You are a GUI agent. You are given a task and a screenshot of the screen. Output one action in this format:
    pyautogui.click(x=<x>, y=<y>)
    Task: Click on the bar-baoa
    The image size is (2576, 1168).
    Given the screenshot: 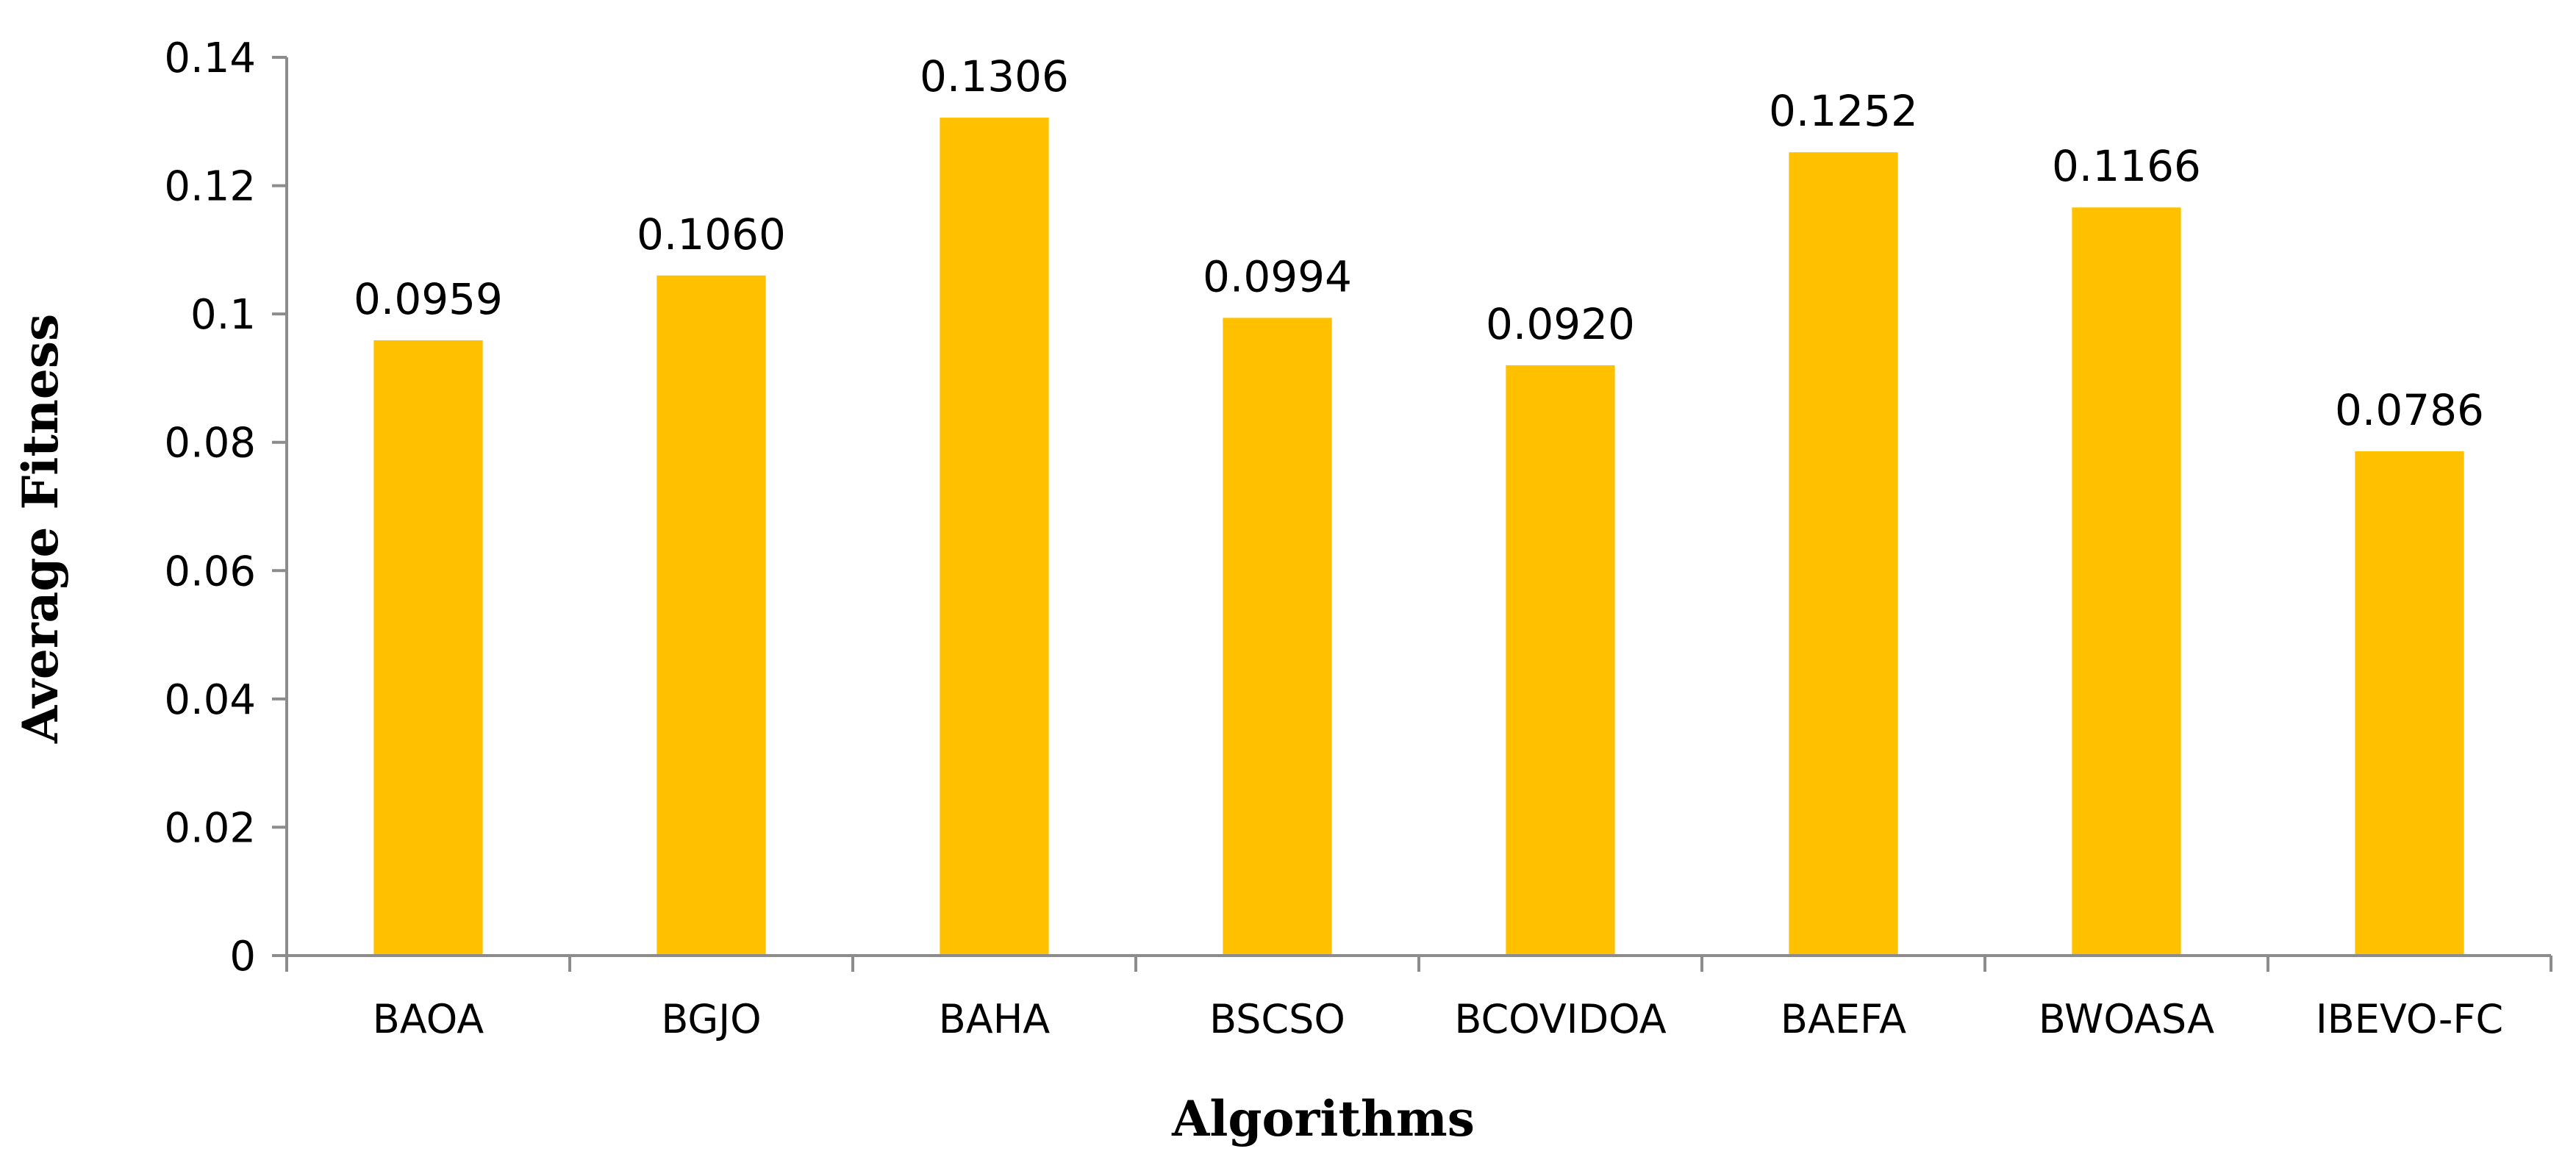 What is the action you would take?
    pyautogui.click(x=428, y=648)
    